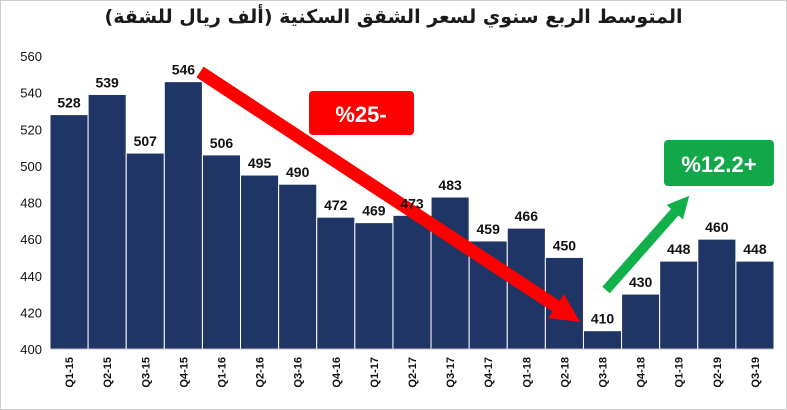 This screenshot has height=410, width=787. I want to click on y-tick-label: 520, so click(31, 129).